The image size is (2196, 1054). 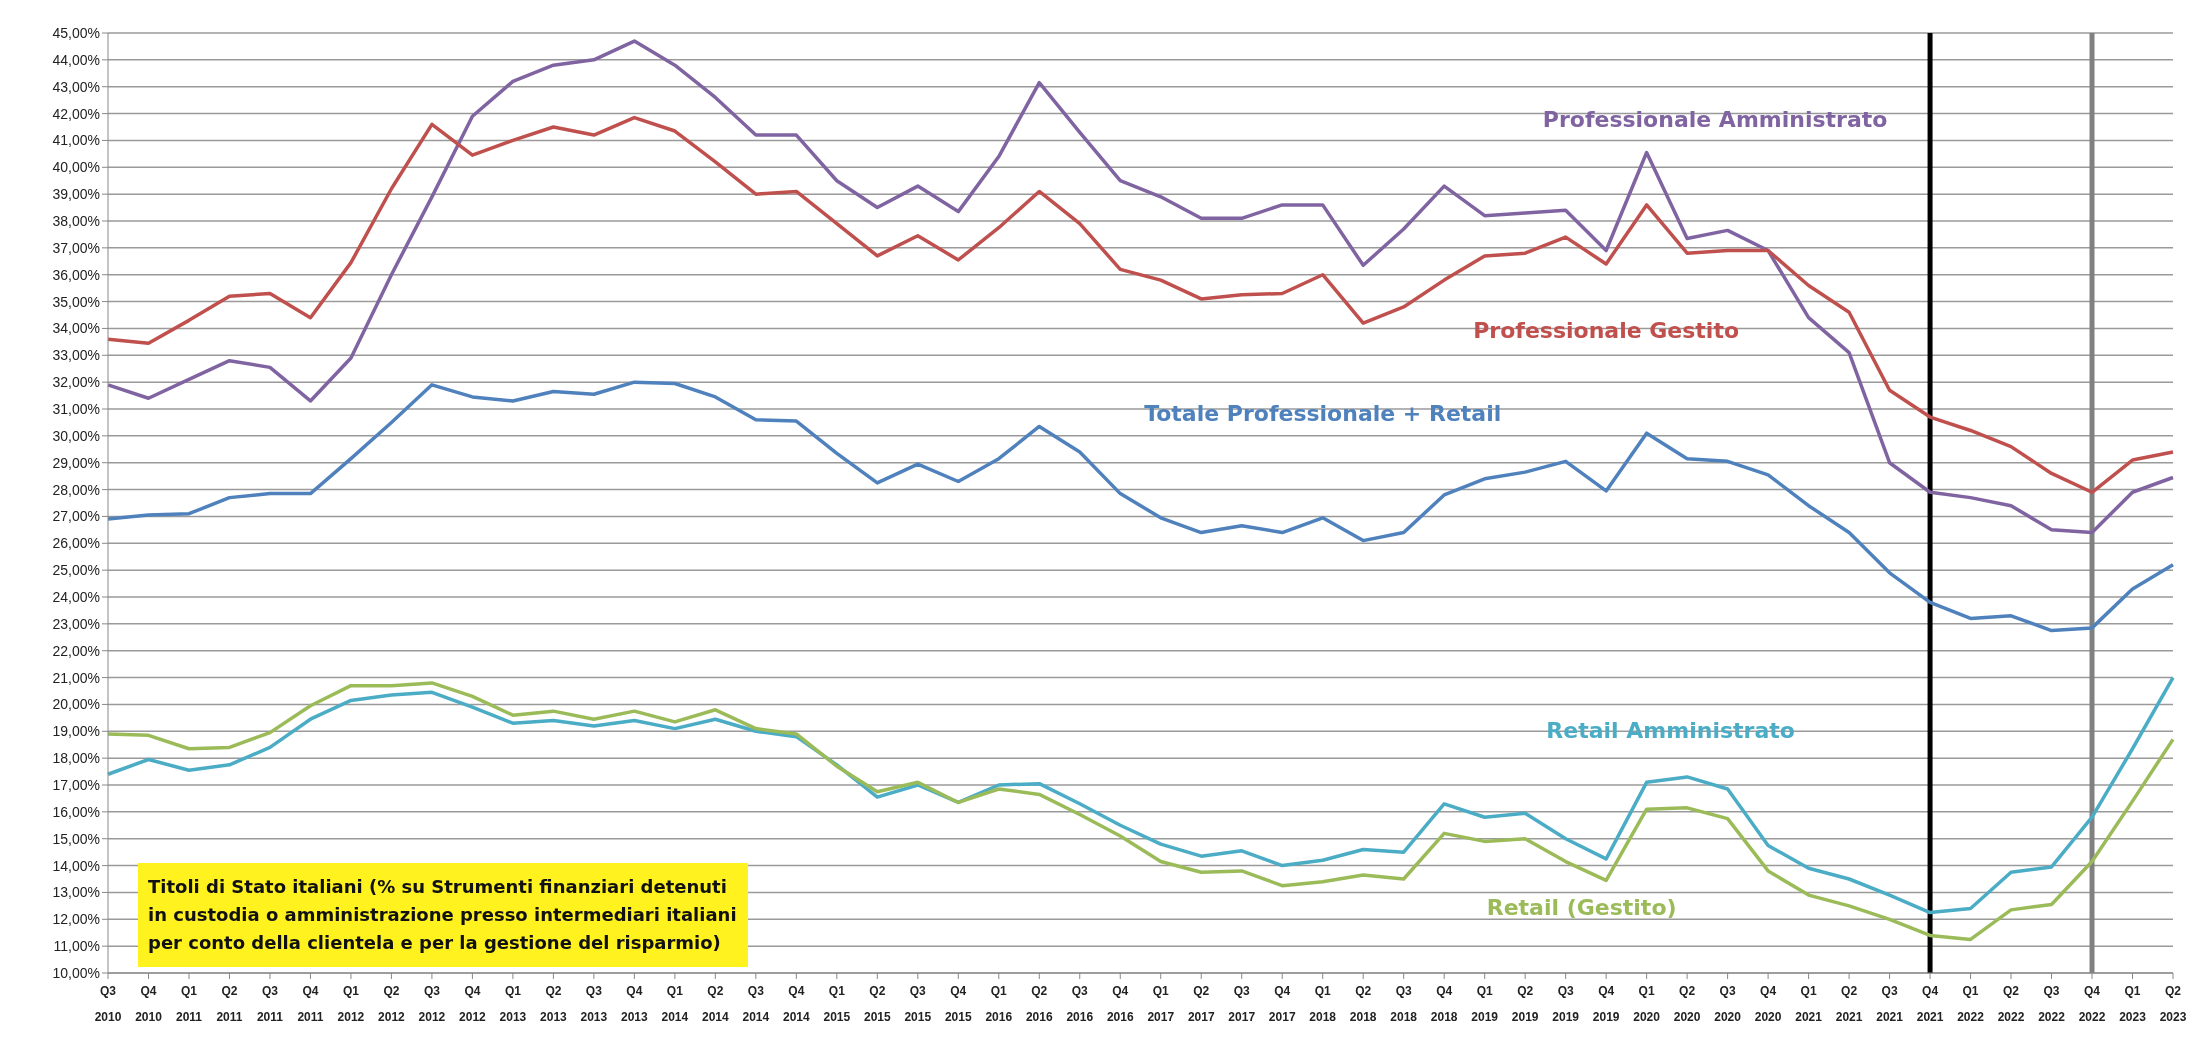 What do you see at coordinates (1566, 1004) in the screenshot?
I see `x-tick-label: Q3 2019` at bounding box center [1566, 1004].